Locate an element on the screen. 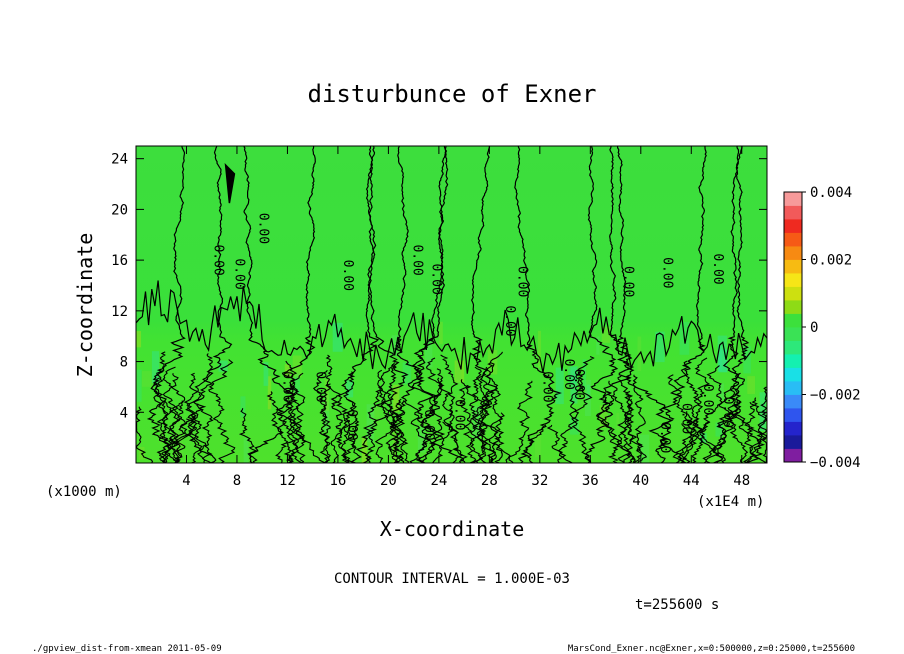 This screenshot has width=904, height=654. y-axis-label: Z-coordinate is located at coordinates (85, 305).